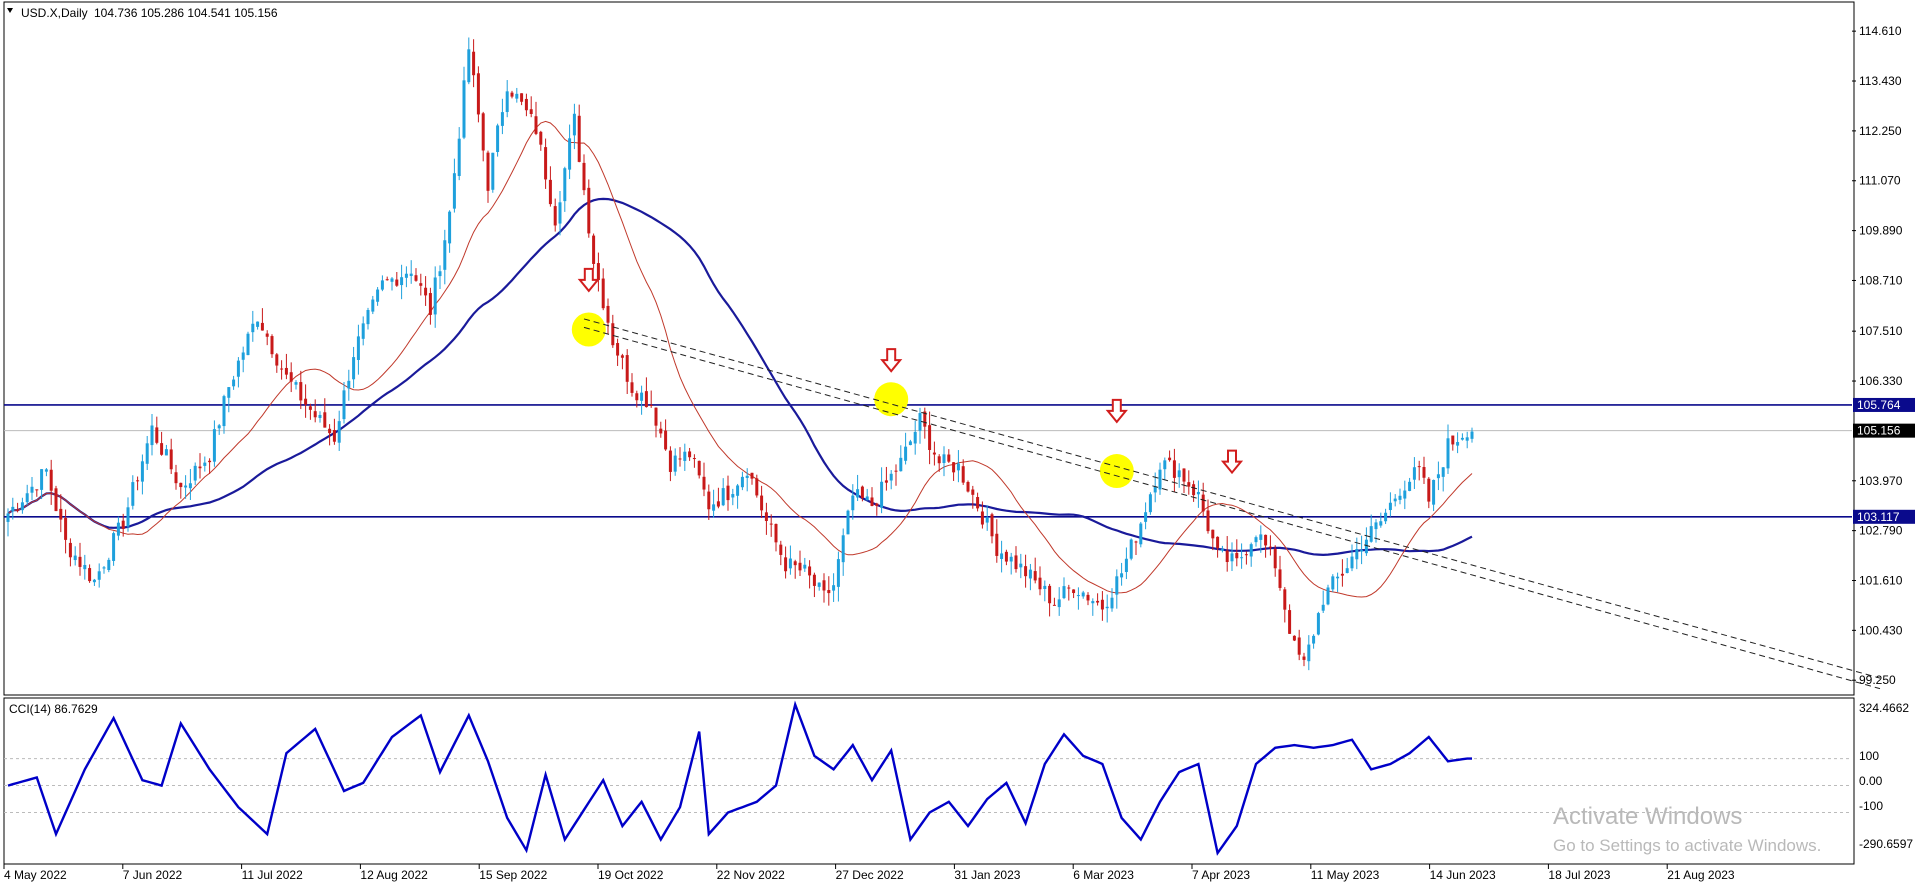 The image size is (1920, 884). What do you see at coordinates (1881, 280) in the screenshot?
I see `price-tick-label: 108.710` at bounding box center [1881, 280].